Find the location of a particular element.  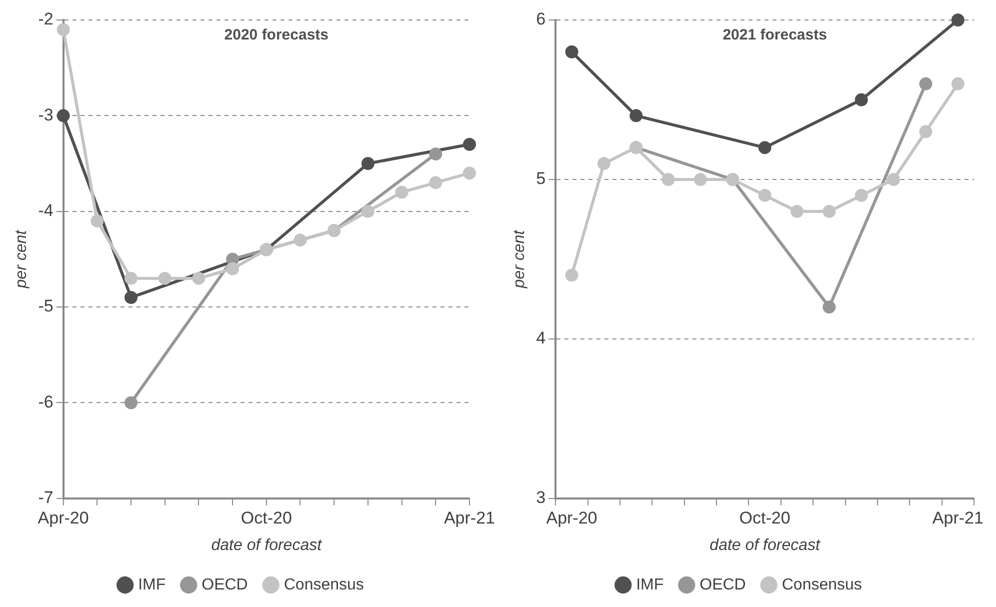

y-tick-label: -6 is located at coordinates (46, 402).